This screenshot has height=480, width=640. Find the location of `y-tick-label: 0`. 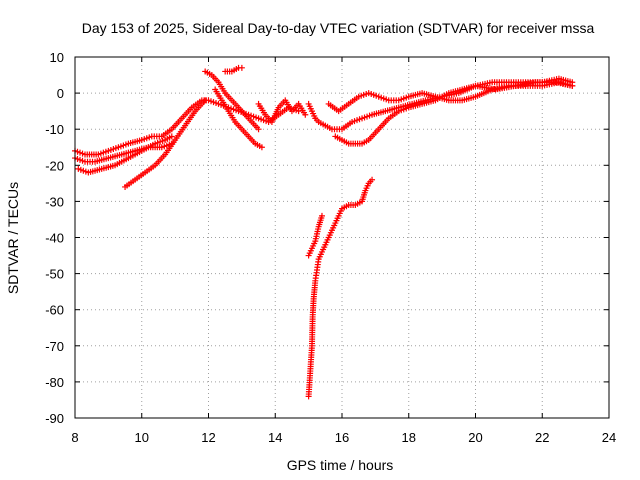

y-tick-label: 0 is located at coordinates (60, 93).